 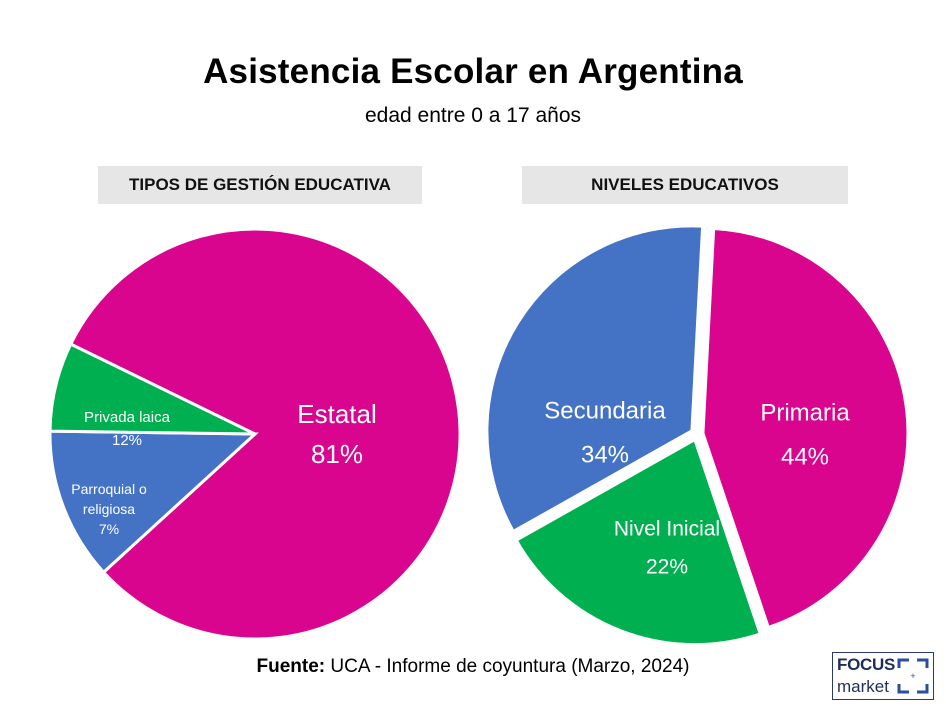 What do you see at coordinates (638, 542) in the screenshot?
I see `pie-slice-nivel-inicial` at bounding box center [638, 542].